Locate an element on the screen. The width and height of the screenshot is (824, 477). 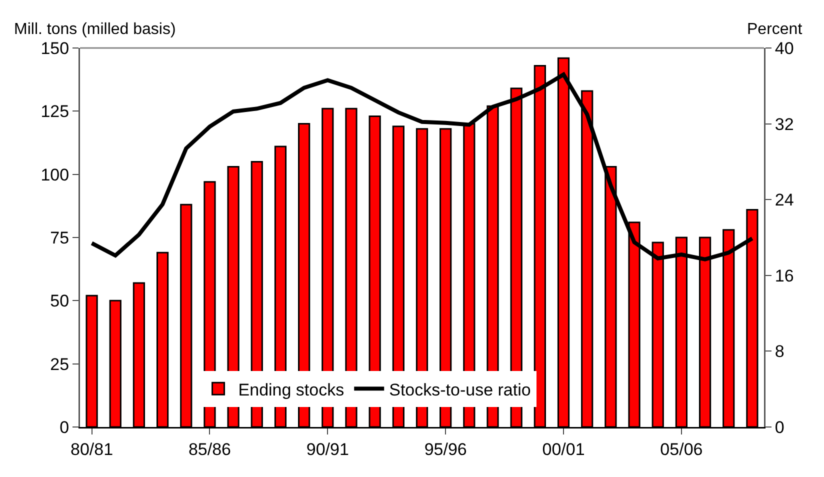
x-tick-label: 80/81 is located at coordinates (92, 449).